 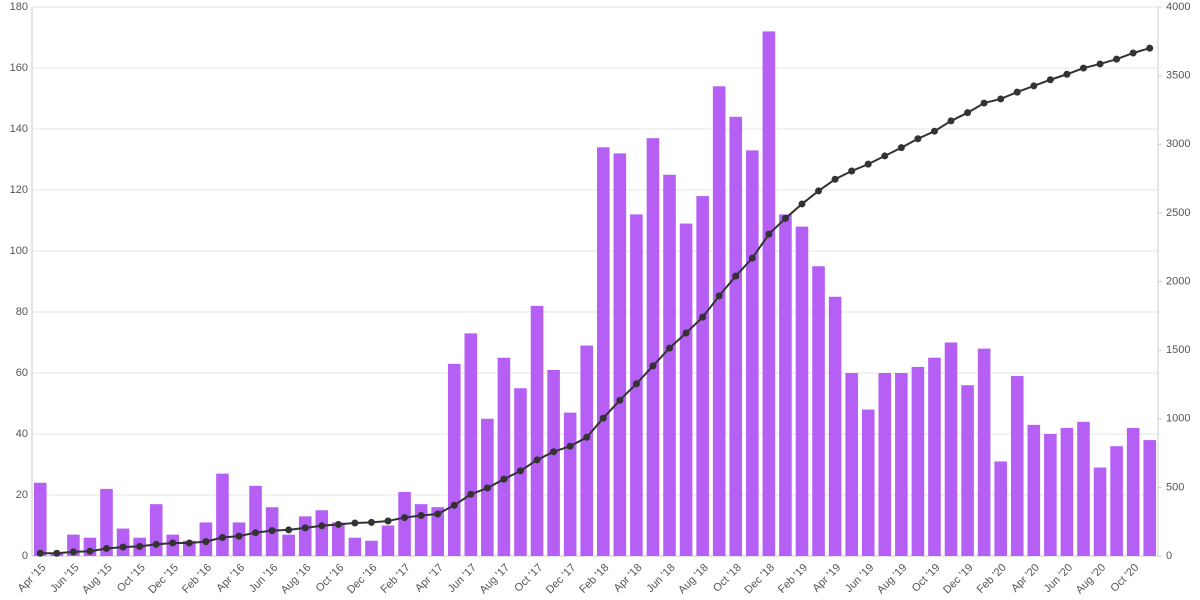 What do you see at coordinates (1178, 76) in the screenshot?
I see `y2-tick-label: 3500` at bounding box center [1178, 76].